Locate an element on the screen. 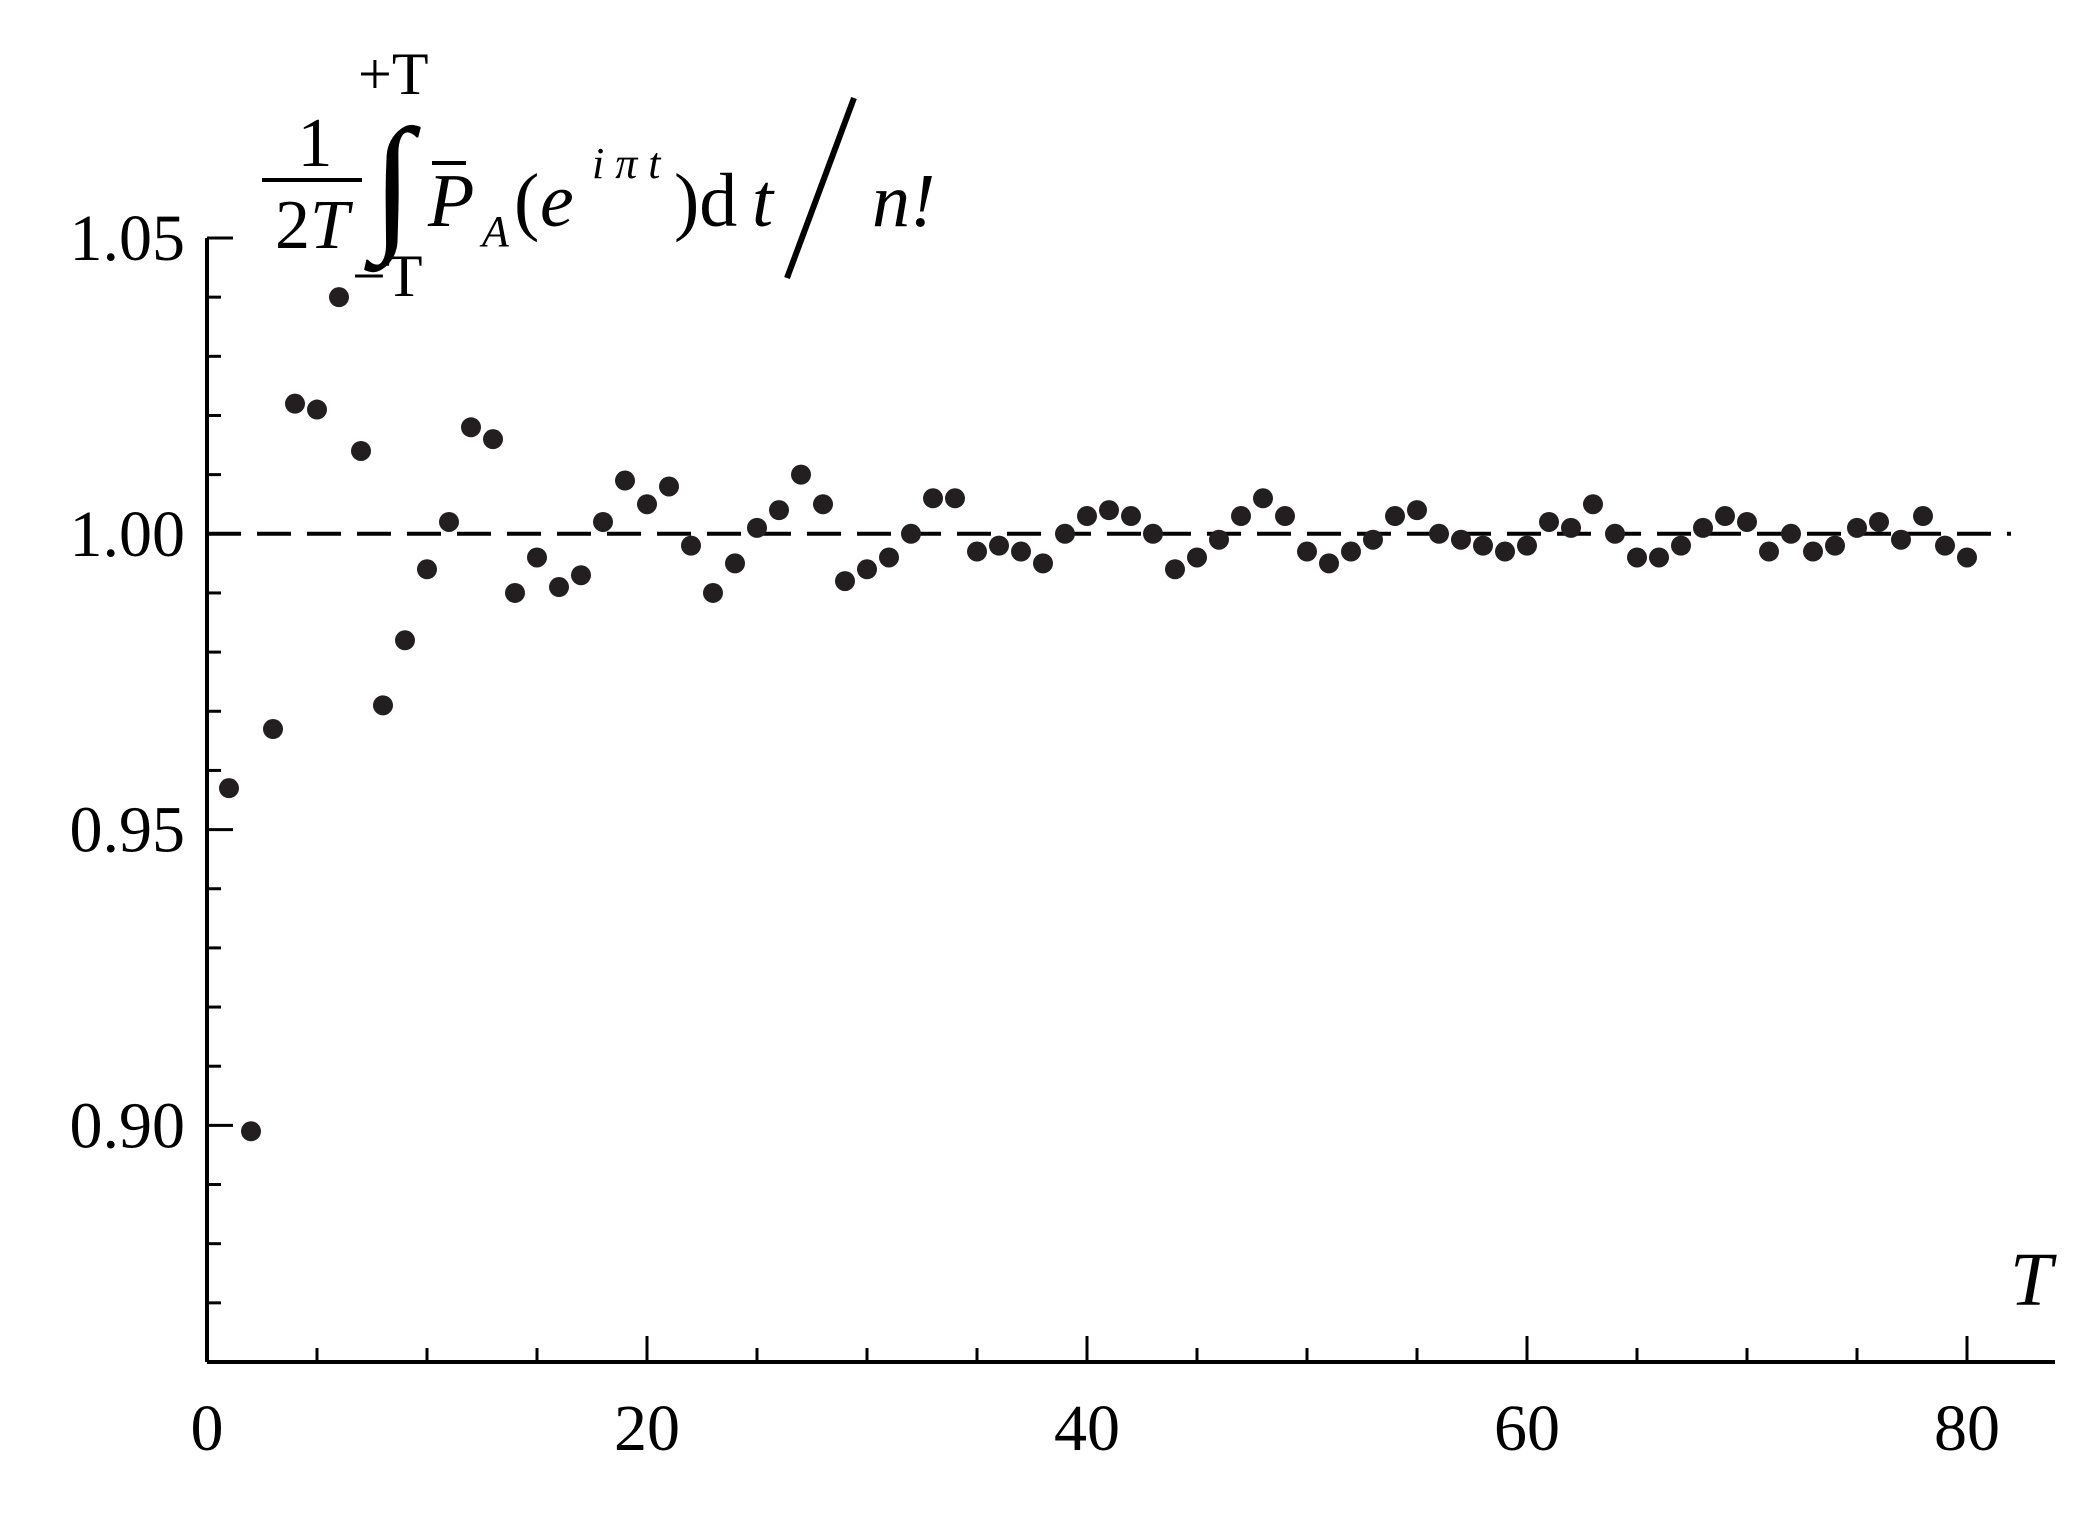 Image resolution: width=2089 pixels, height=1519 pixels. x-tick-label: 40 is located at coordinates (1087, 1428).